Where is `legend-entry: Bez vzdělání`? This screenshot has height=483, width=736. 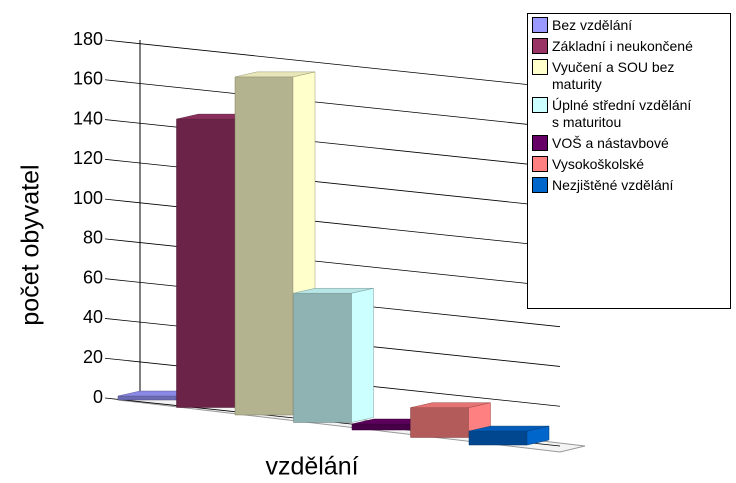 legend-entry: Bez vzdělání is located at coordinates (629, 25).